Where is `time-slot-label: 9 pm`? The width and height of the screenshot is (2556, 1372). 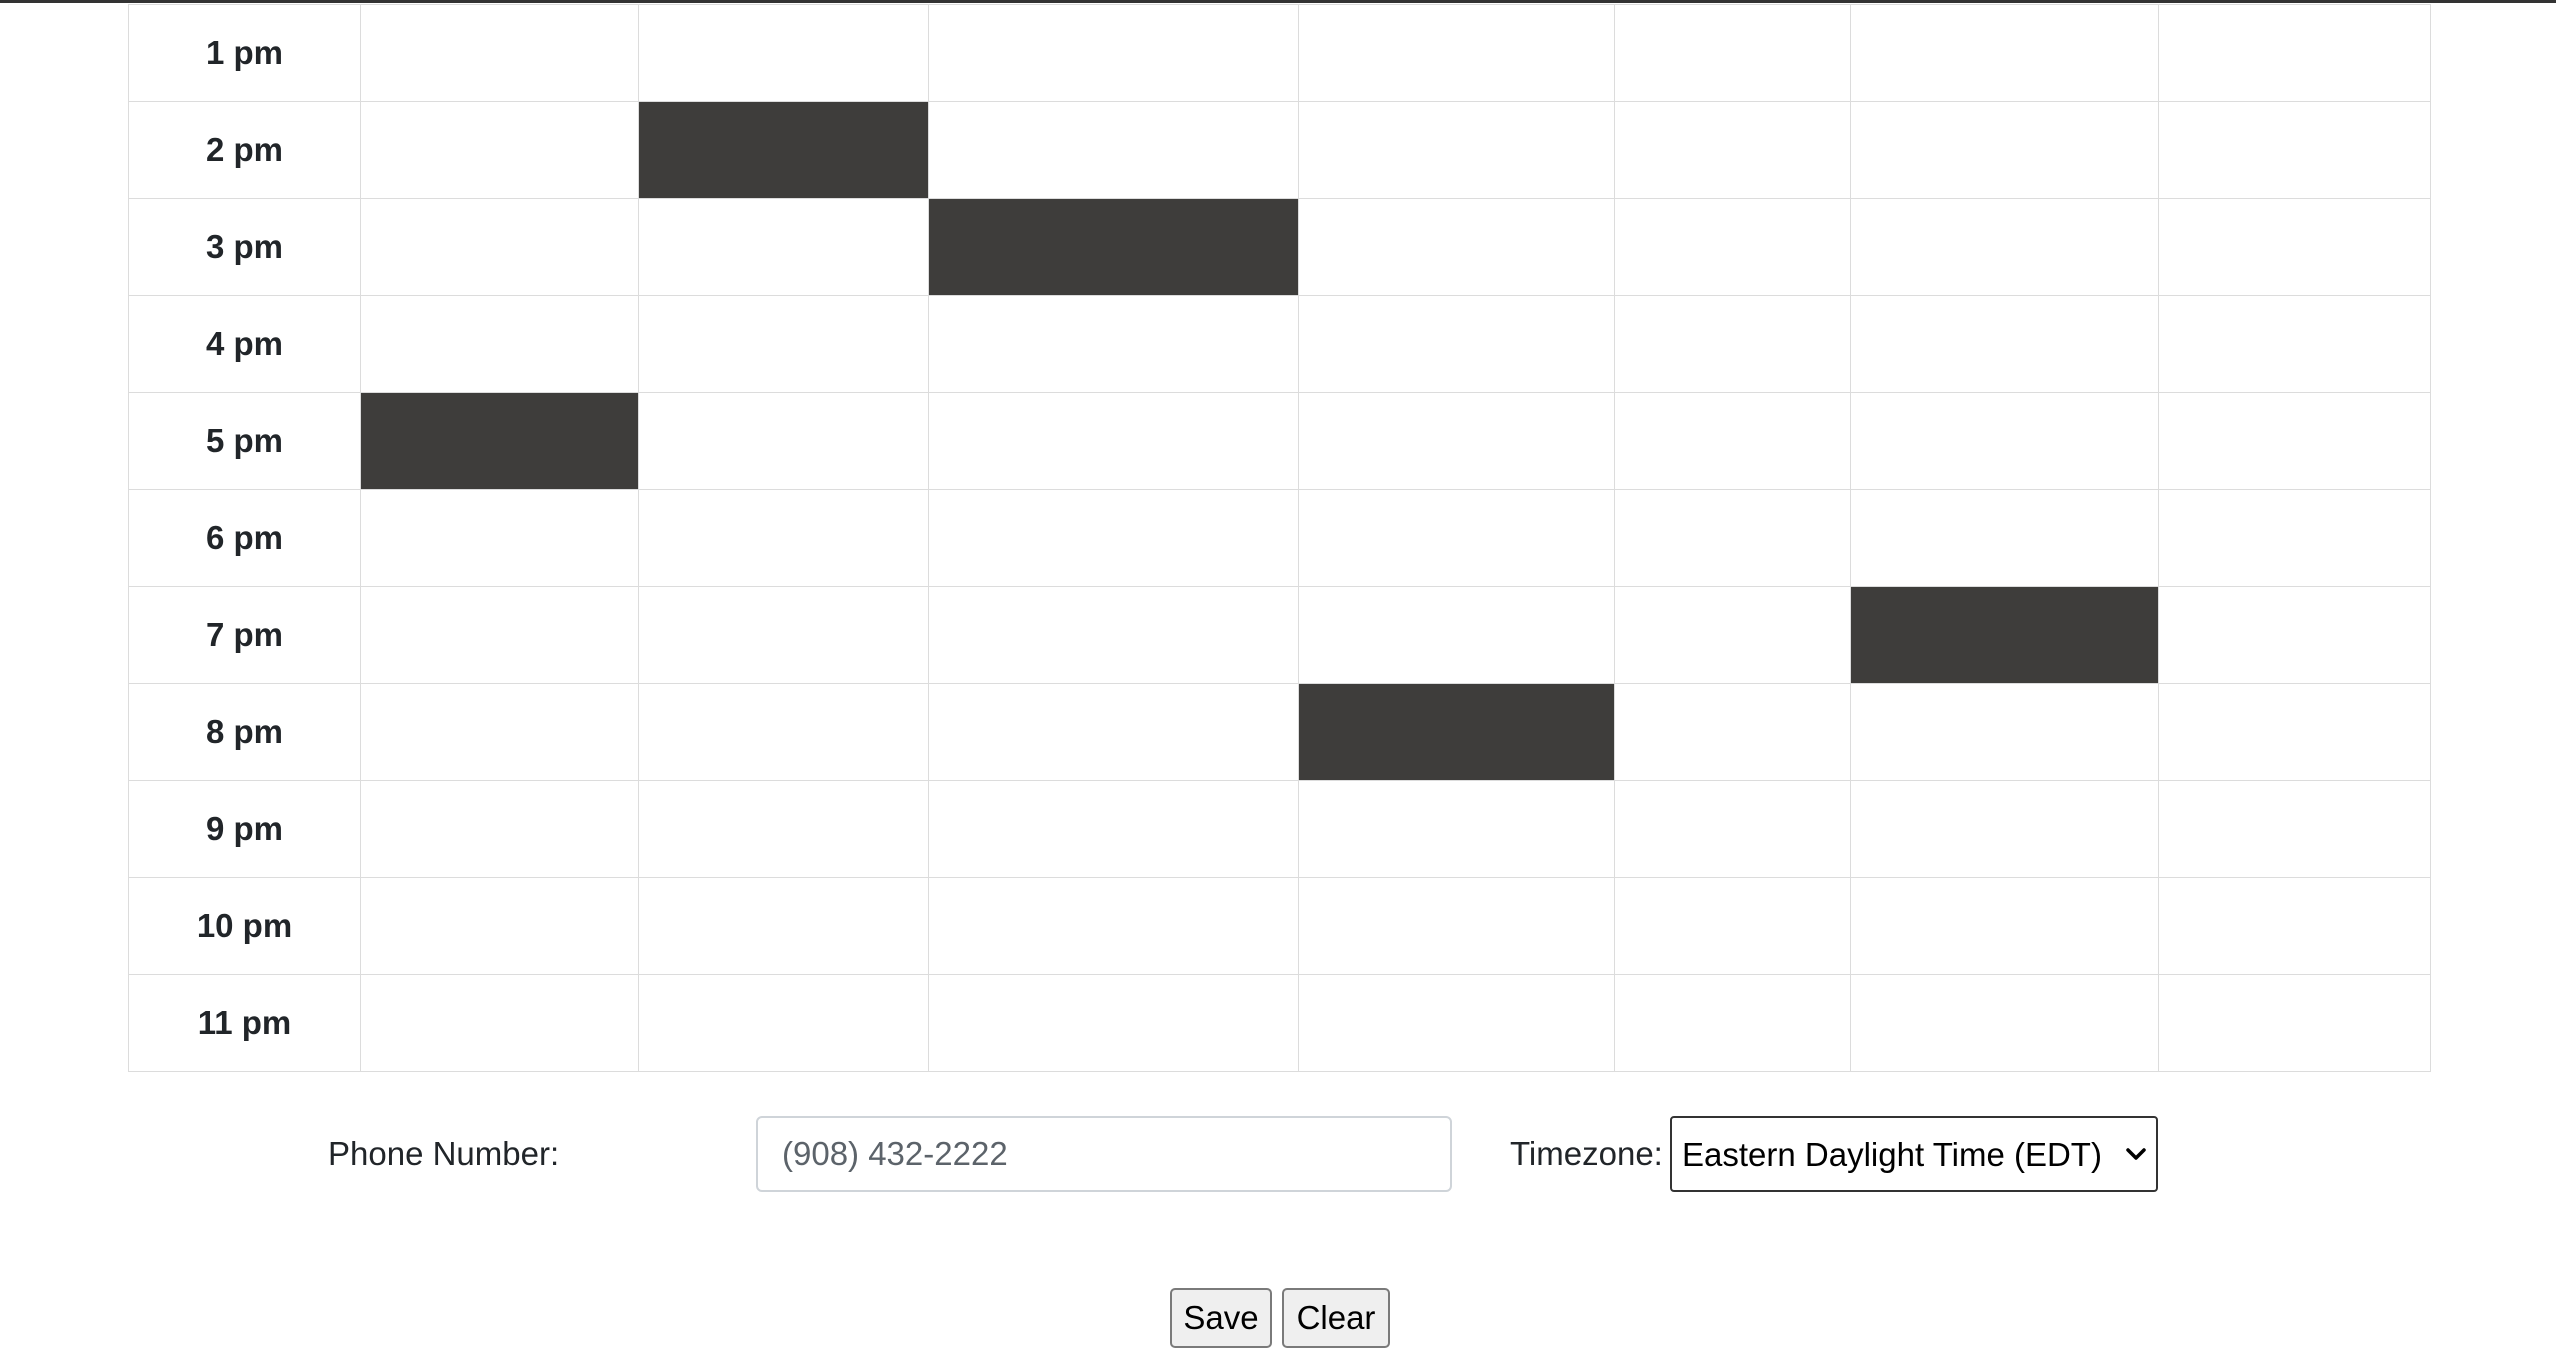
time-slot-label: 9 pm is located at coordinates (244, 829).